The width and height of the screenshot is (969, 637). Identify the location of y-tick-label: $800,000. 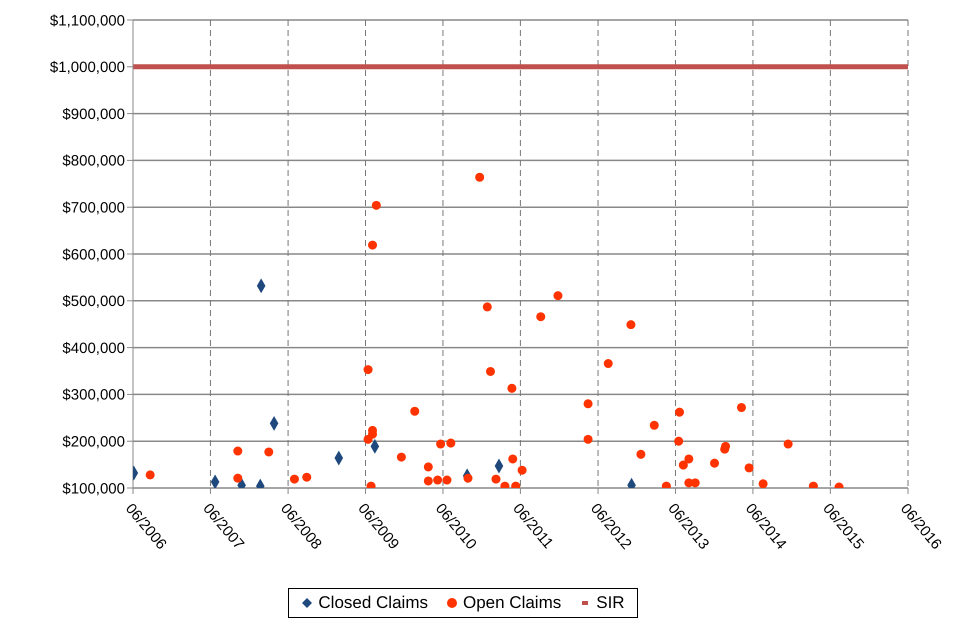
(93, 161).